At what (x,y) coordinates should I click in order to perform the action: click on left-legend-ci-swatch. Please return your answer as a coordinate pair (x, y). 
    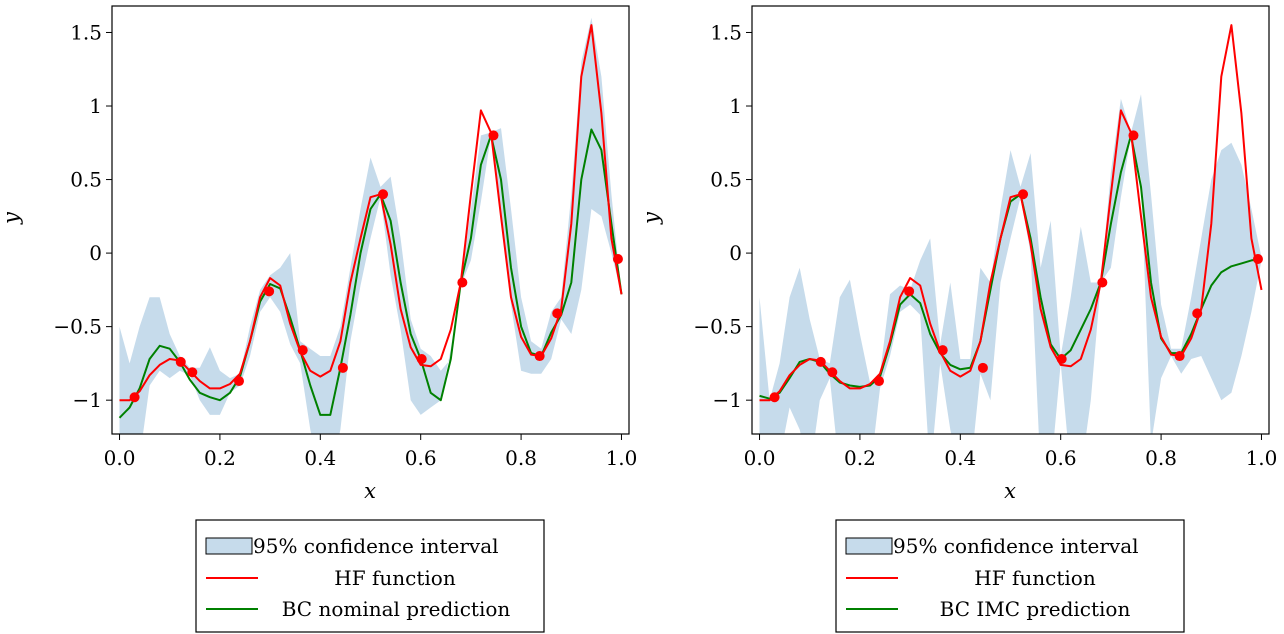
    Looking at the image, I should click on (229, 546).